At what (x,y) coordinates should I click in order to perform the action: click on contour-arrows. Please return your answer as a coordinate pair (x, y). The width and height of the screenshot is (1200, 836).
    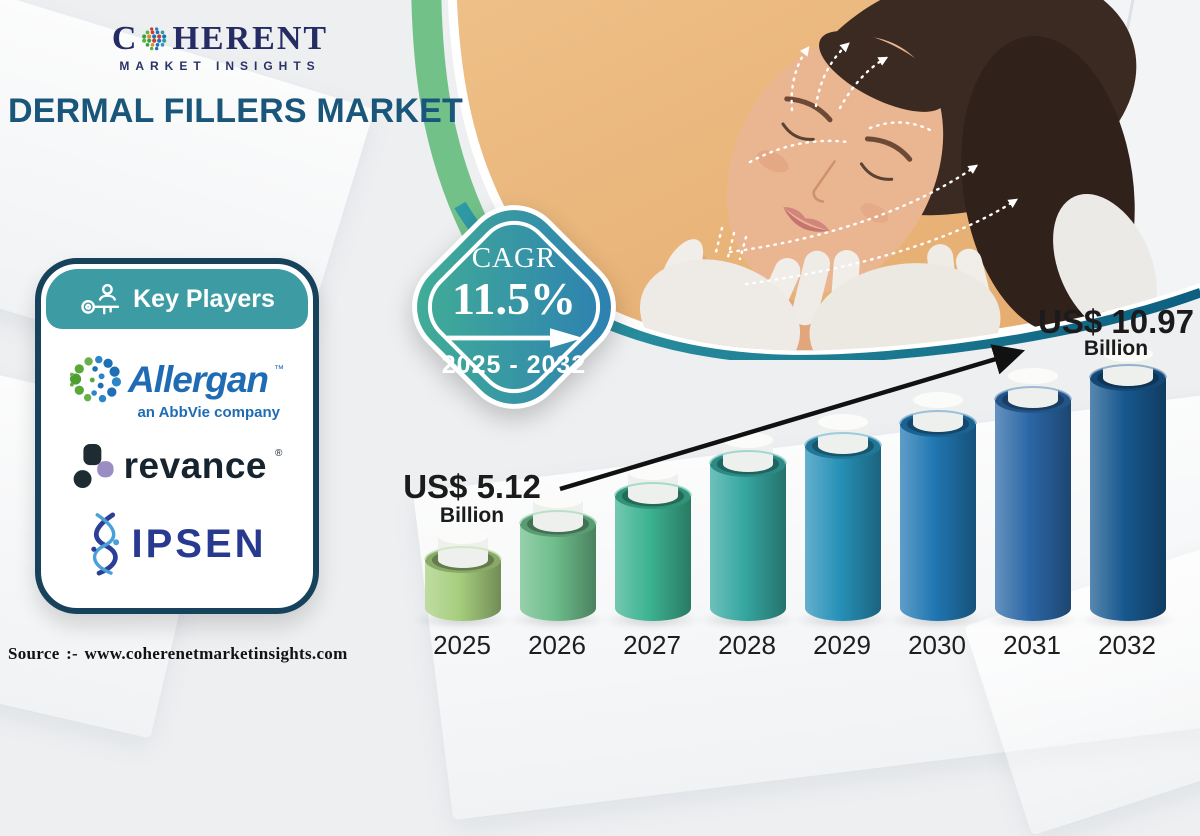
    Looking at the image, I should click on (866, 164).